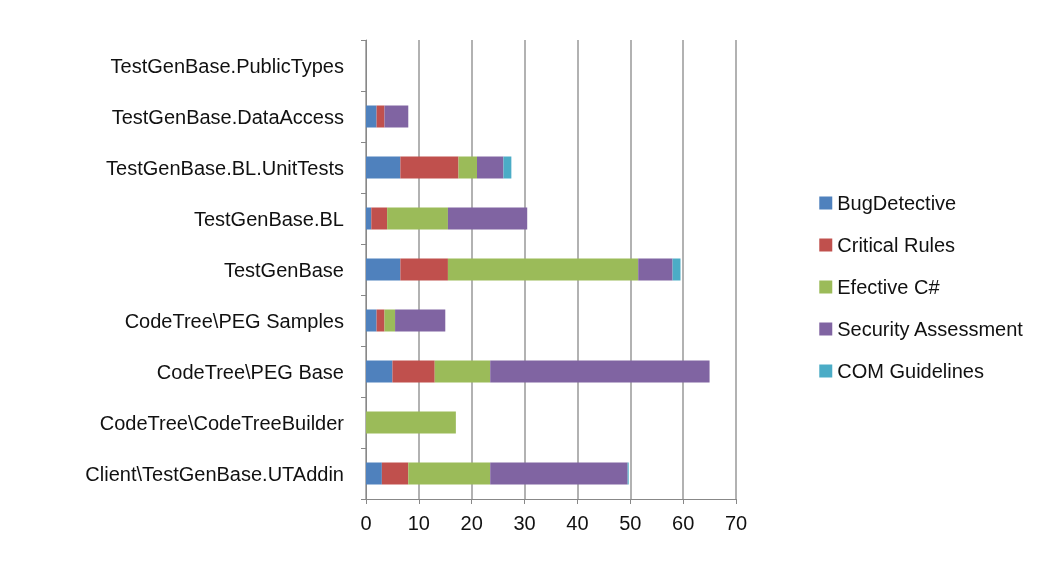 The image size is (1054, 574). What do you see at coordinates (268, 218) in the screenshot?
I see `y-tick-label: TestGenBase.BL` at bounding box center [268, 218].